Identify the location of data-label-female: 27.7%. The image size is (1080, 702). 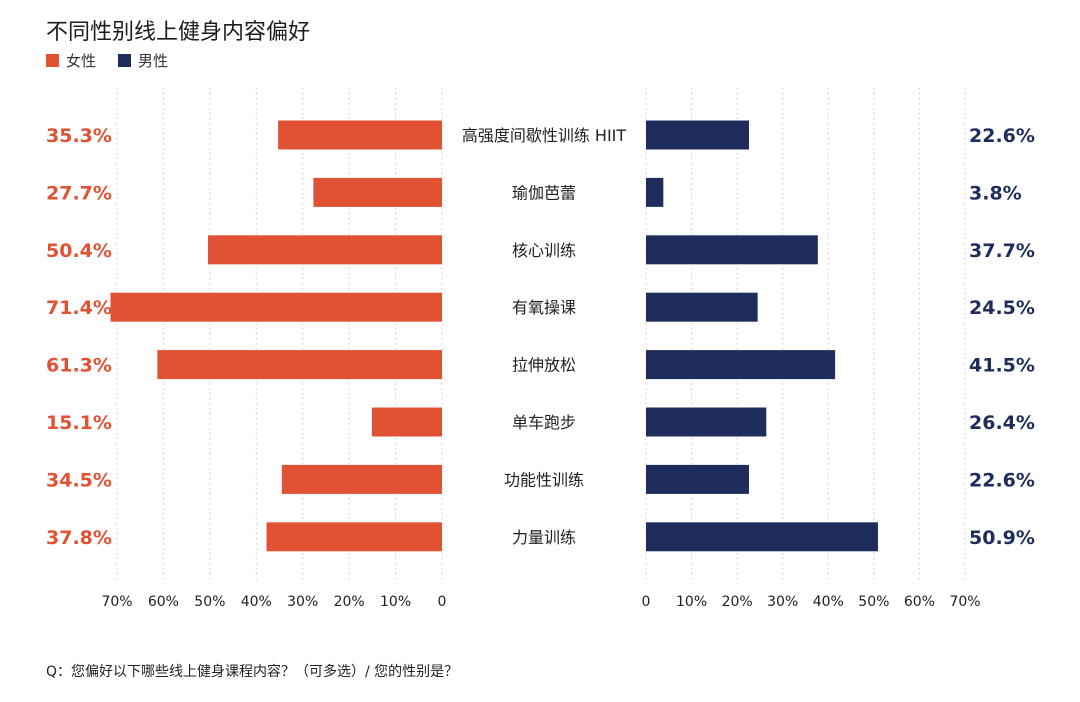
(79, 193).